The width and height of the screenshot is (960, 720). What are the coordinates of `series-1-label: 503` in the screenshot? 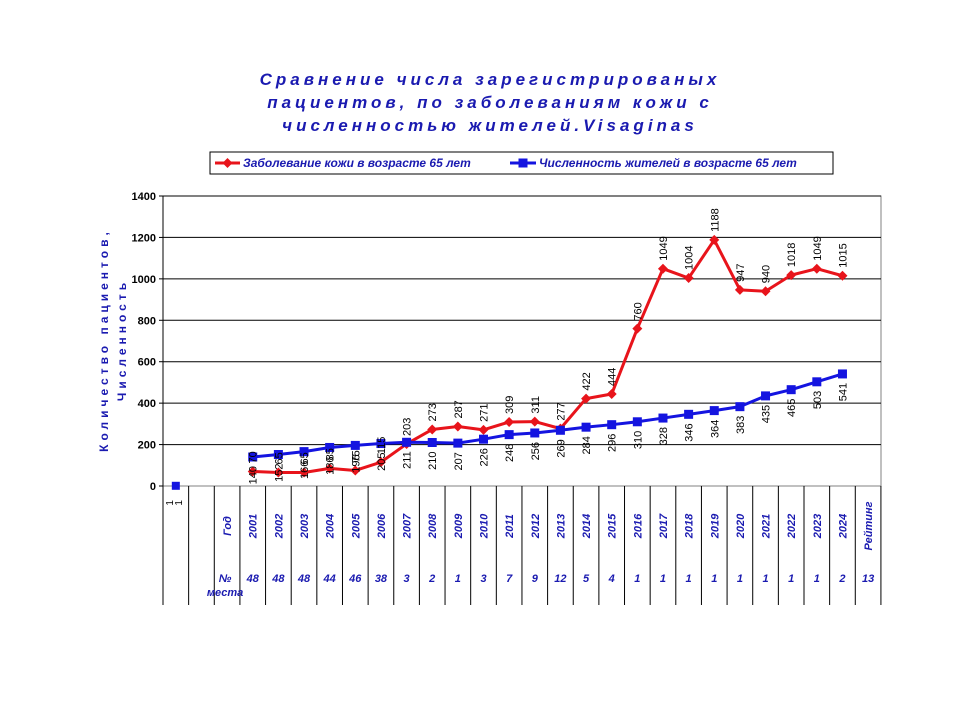 It's located at (818, 400).